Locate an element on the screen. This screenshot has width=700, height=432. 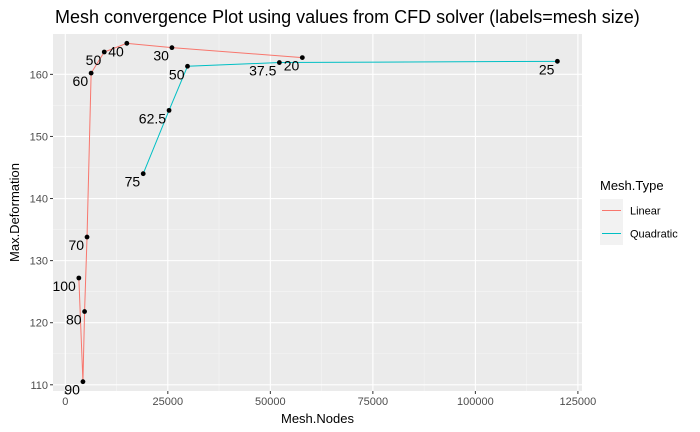
point-label: 40 is located at coordinates (116, 51).